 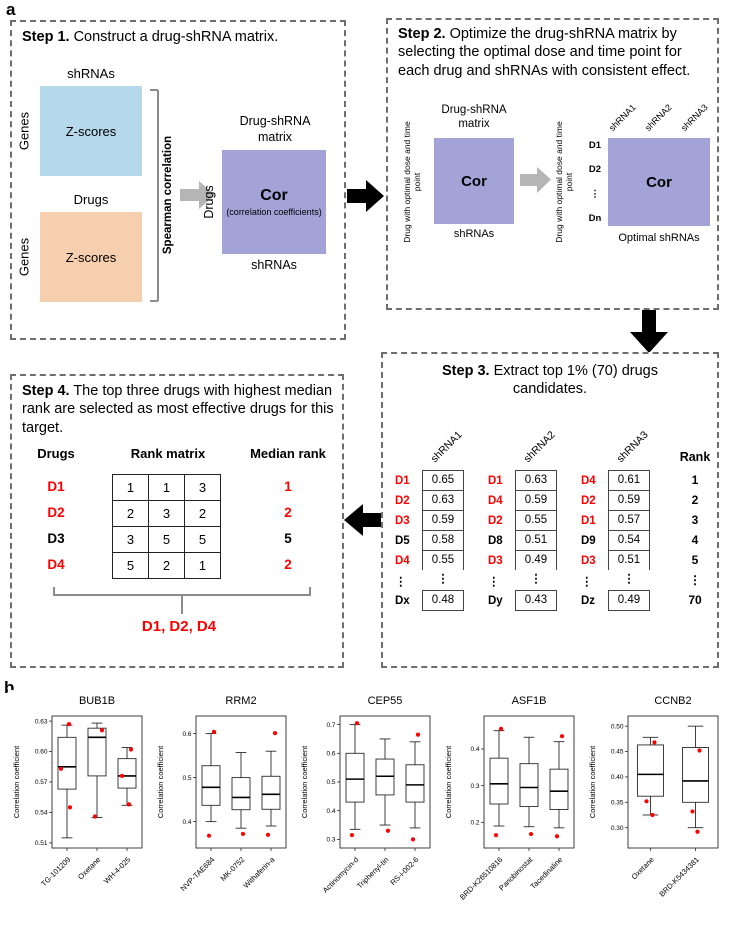 I want to click on gray-arrow-shape, so click(x=197, y=195).